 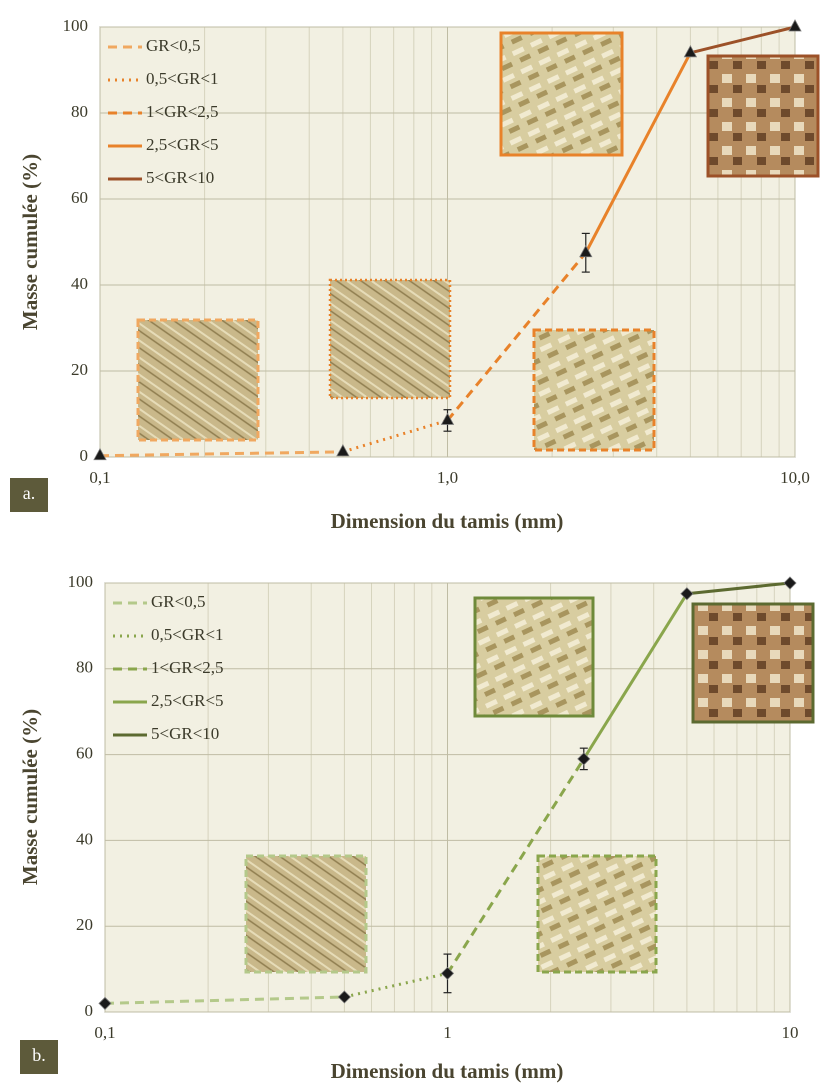 What do you see at coordinates (795, 477) in the screenshot?
I see `x-tick-label: 10,0` at bounding box center [795, 477].